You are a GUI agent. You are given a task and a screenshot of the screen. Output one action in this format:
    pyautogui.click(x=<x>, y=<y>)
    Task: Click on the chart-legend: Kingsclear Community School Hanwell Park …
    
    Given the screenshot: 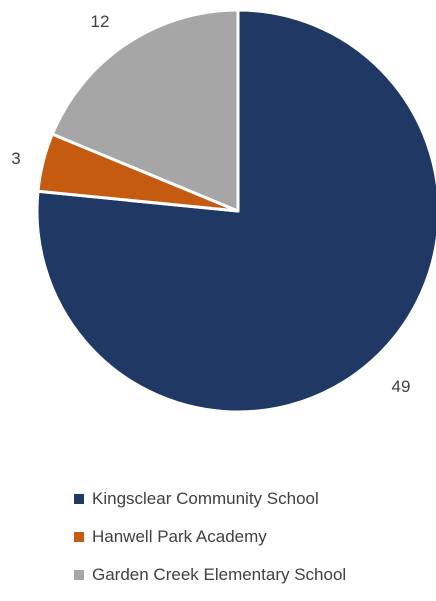 What is the action you would take?
    pyautogui.click(x=210, y=543)
    